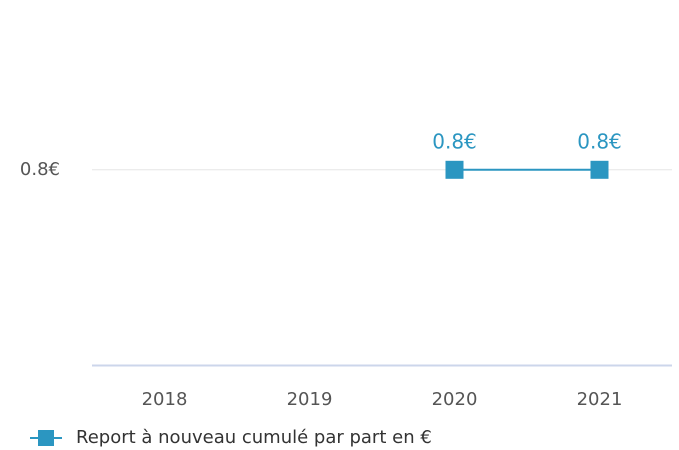 The height and width of the screenshot is (450, 679). I want to click on x-tick-label: 2021, so click(600, 399).